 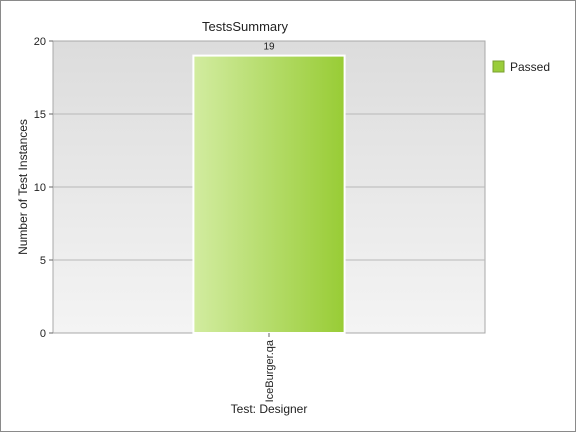 What do you see at coordinates (40, 188) in the screenshot?
I see `y-tick-label: 10` at bounding box center [40, 188].